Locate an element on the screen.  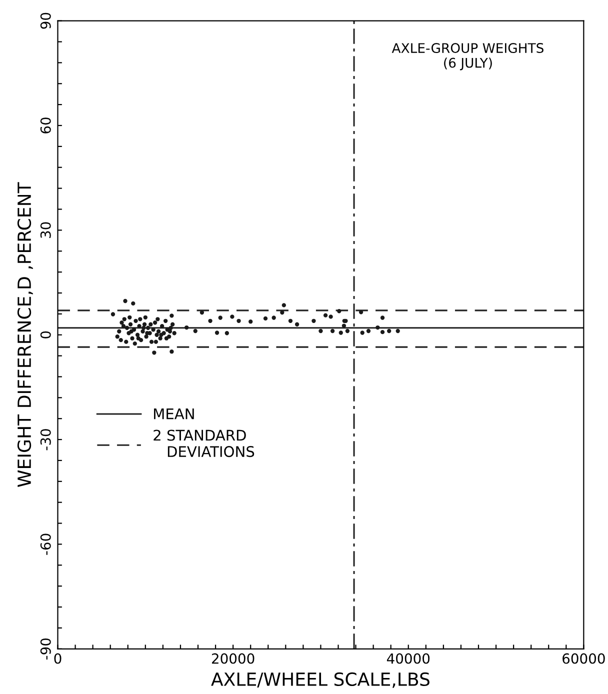
y-axis-title: WEIGHT DIFFERENCE,D ,PERCENT is located at coordinates (25, 334).